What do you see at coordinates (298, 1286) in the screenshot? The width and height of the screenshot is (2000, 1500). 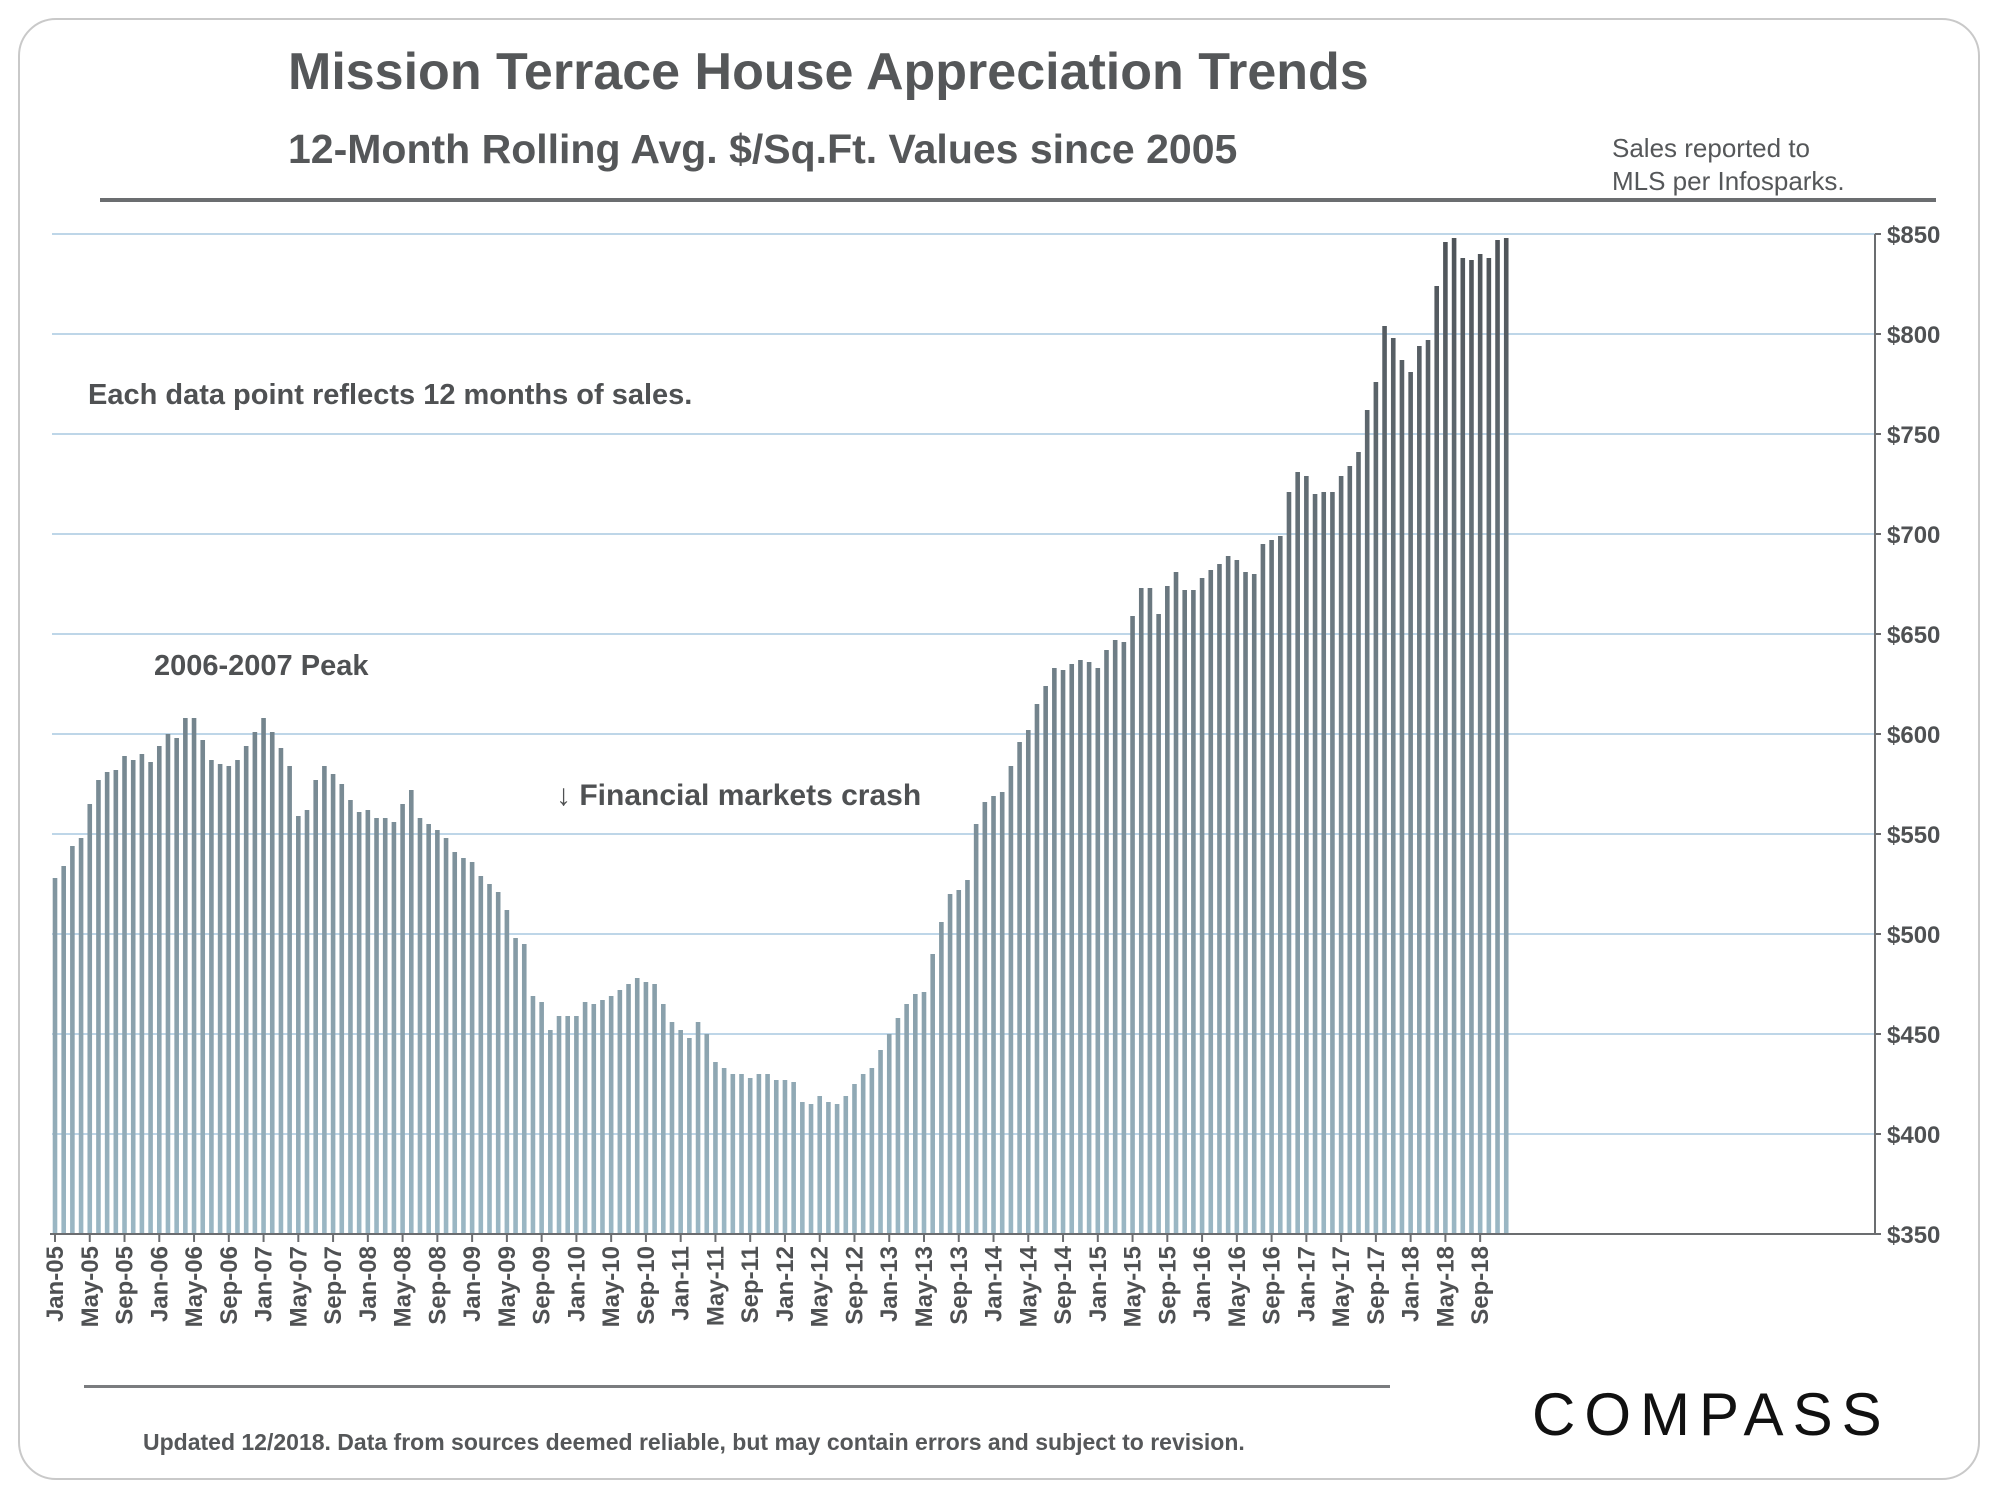 I see `x-tick-label: May-07` at bounding box center [298, 1286].